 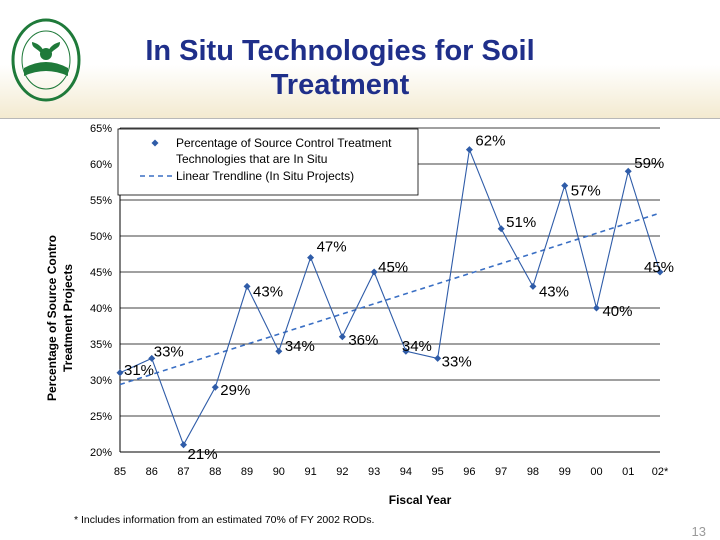 What do you see at coordinates (501, 472) in the screenshot?
I see `x-tick-label: 97` at bounding box center [501, 472].